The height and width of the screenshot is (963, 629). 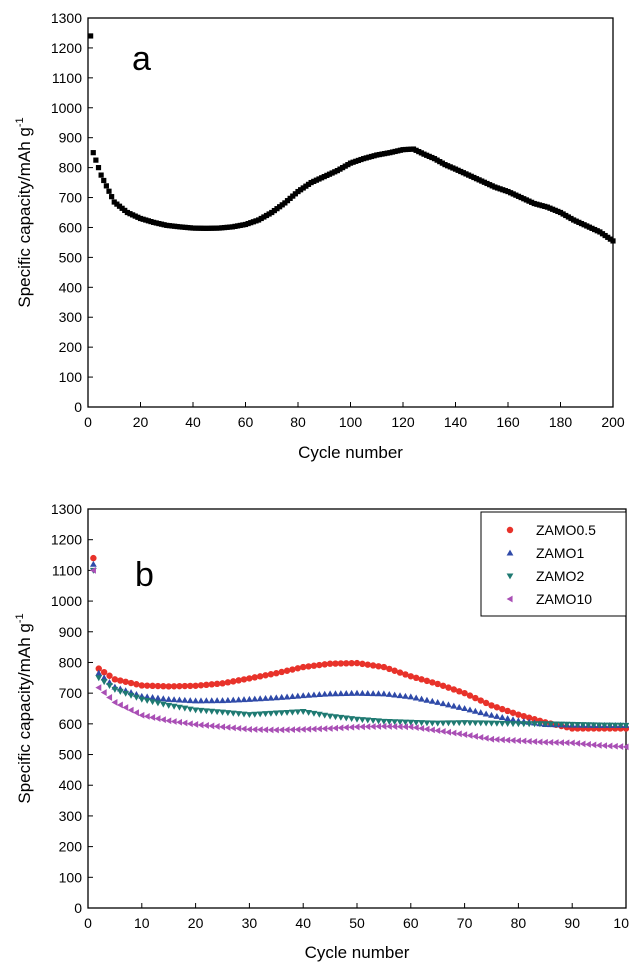 What do you see at coordinates (20, 122) in the screenshot?
I see `panel-a-y-axis-title-superscript: -1` at bounding box center [20, 122].